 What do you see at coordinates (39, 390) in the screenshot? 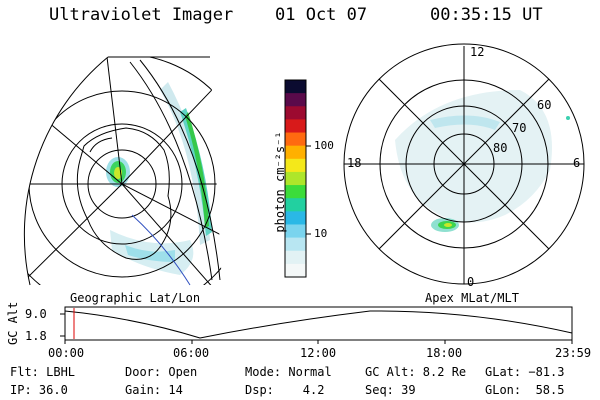
I see `status-ip: IP: 36.0` at bounding box center [39, 390].